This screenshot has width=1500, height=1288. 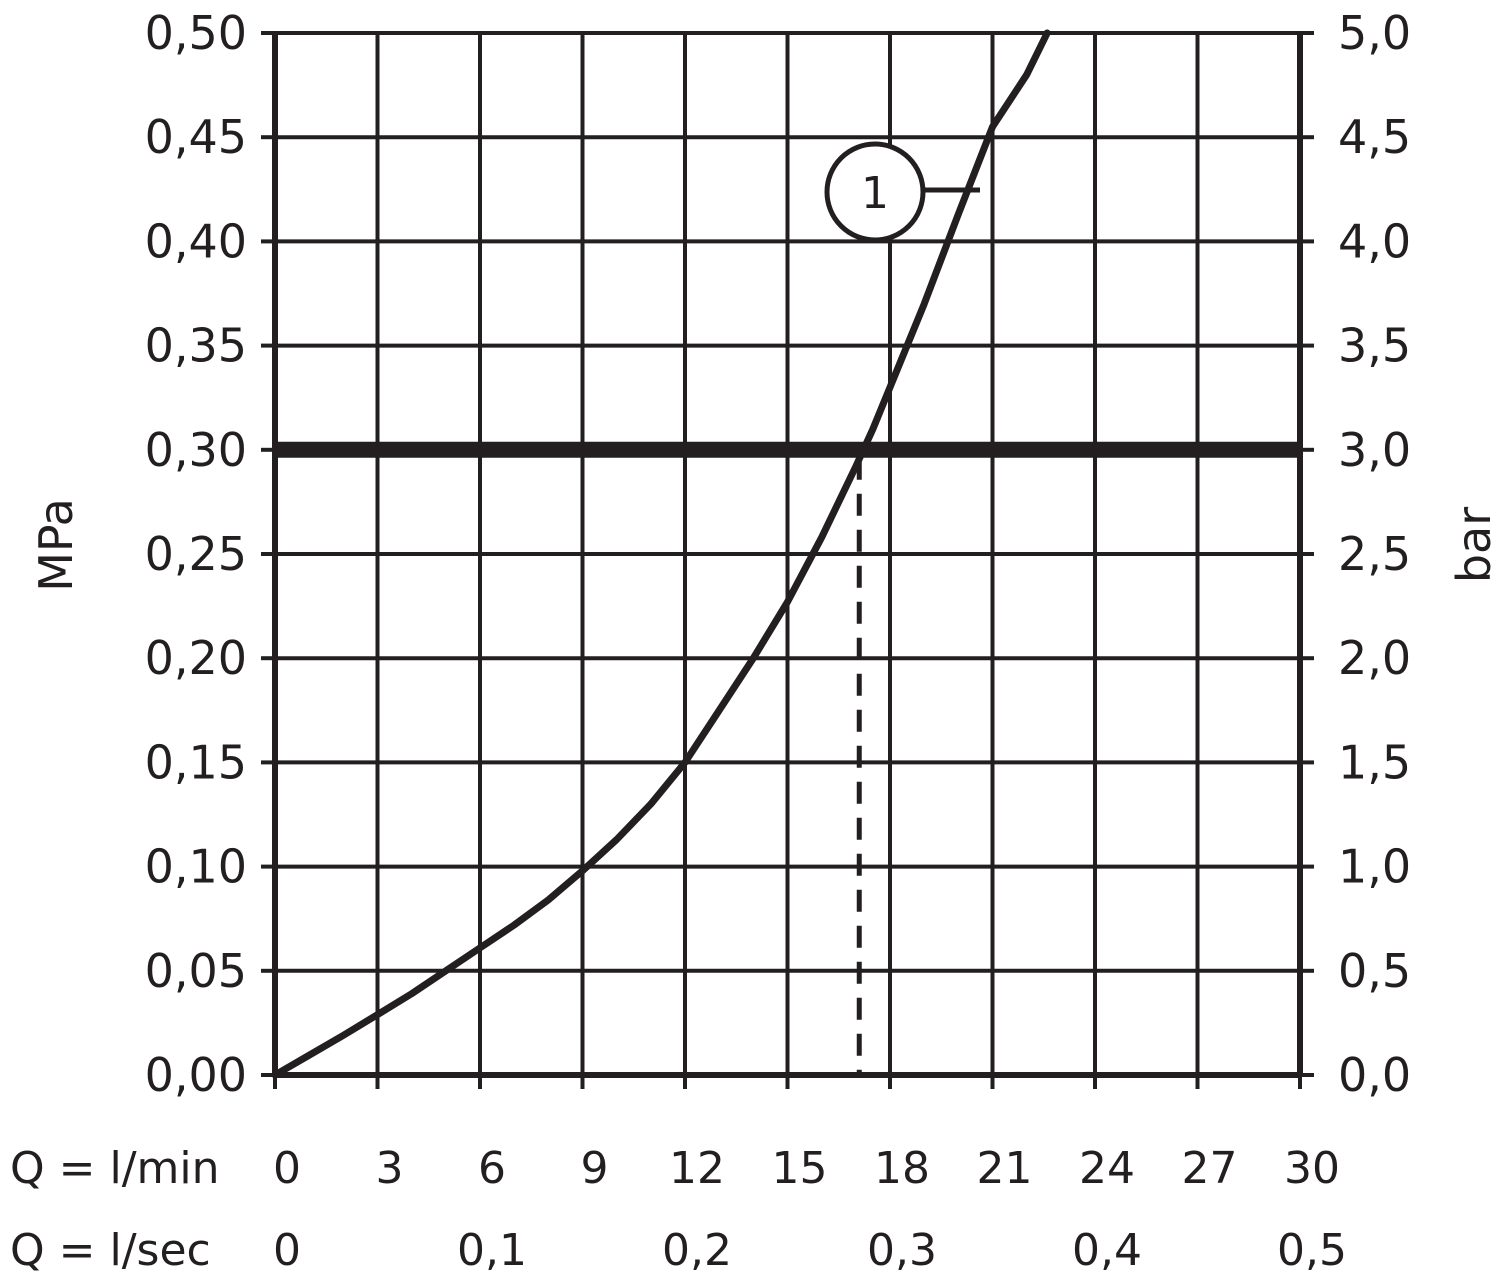 I want to click on x-tick-label-lmin: 0, so click(x=287, y=1168).